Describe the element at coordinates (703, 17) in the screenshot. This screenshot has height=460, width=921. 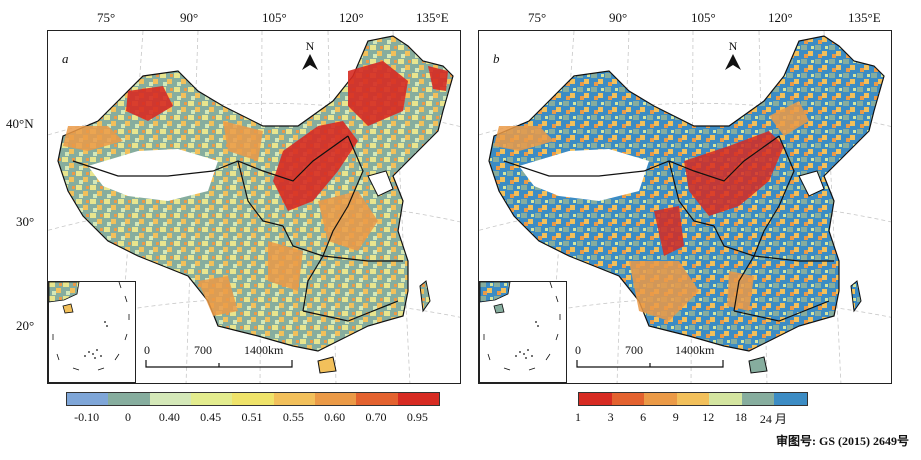
I see `lon-tick-b-105: 105°` at that location.